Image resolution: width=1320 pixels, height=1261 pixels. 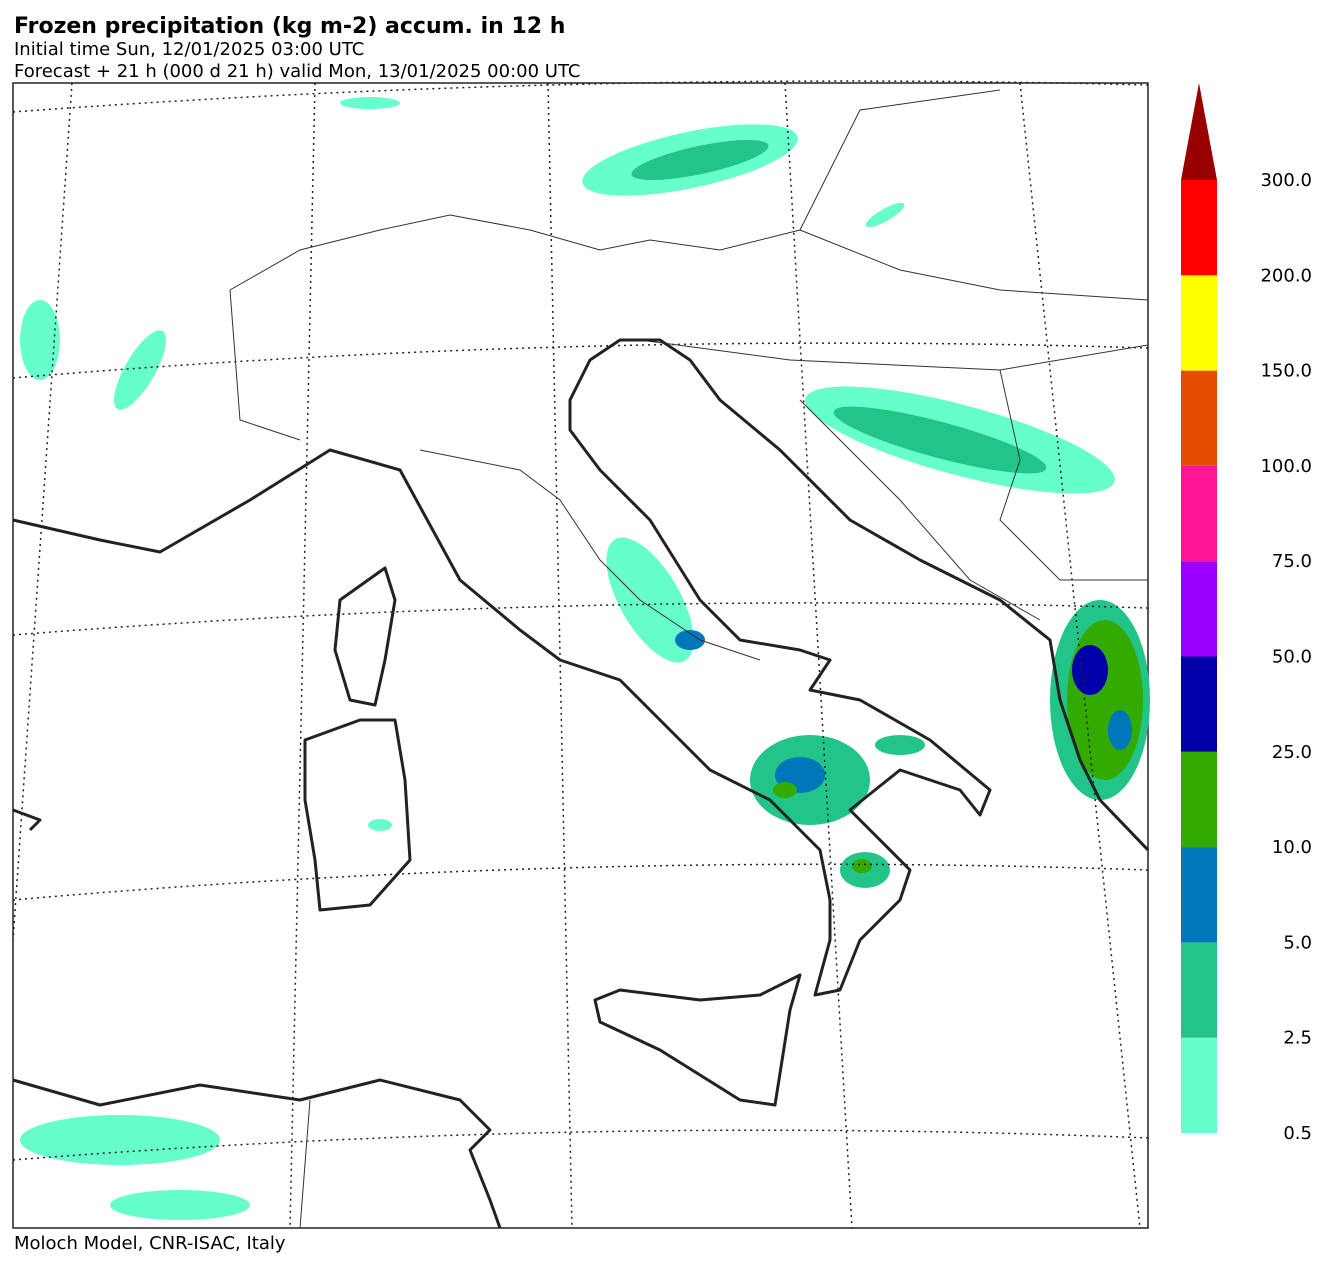 I want to click on footer: Moloch Model, CNR-ISAC, Italy, so click(x=150, y=1243).